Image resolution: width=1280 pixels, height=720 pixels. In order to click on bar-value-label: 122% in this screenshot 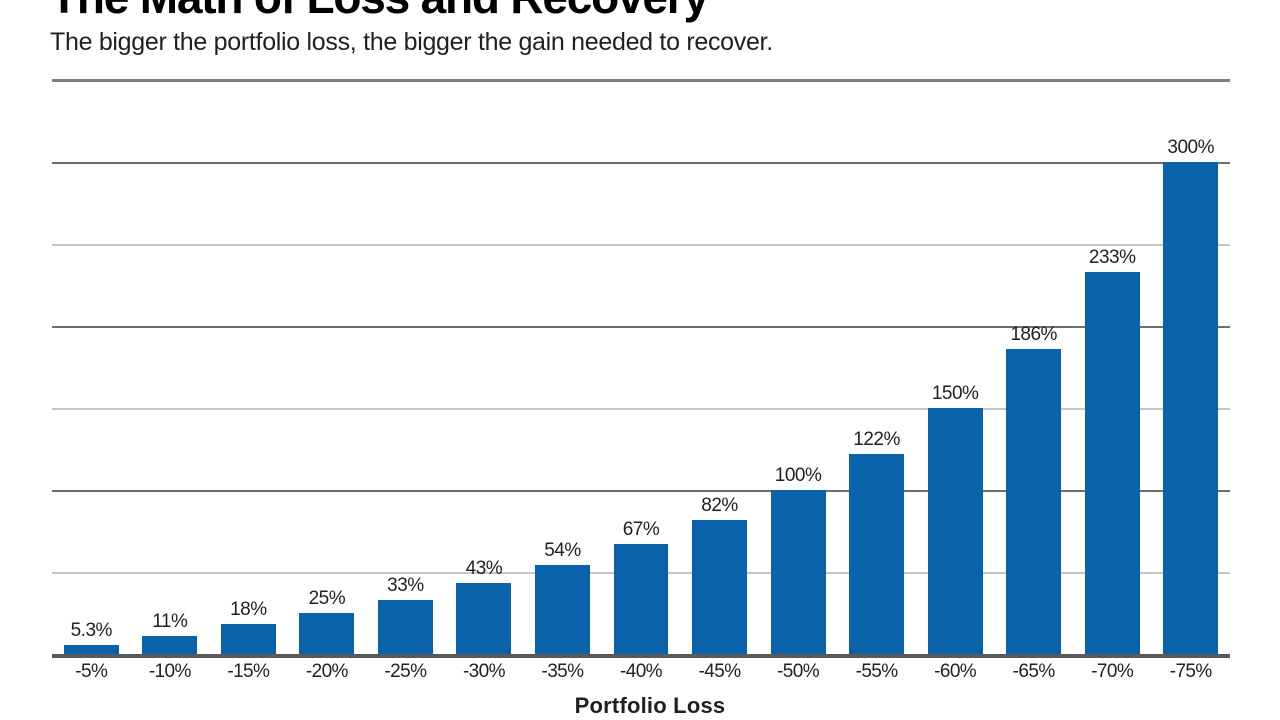, I will do `click(876, 439)`.